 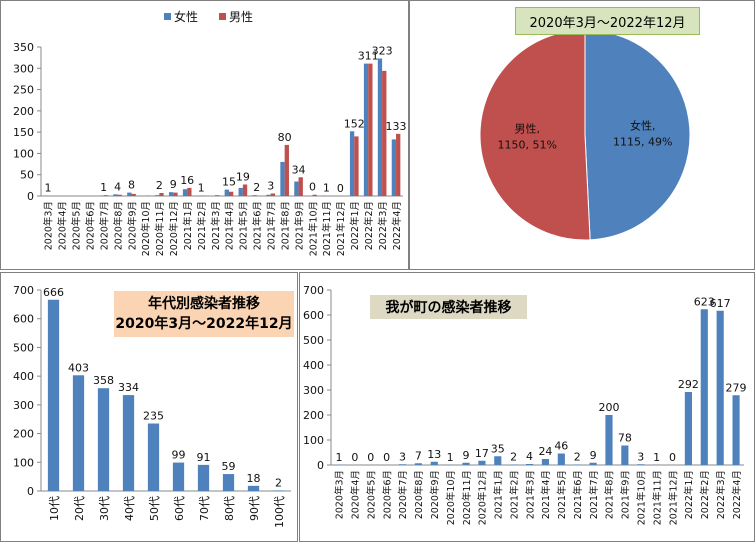 What do you see at coordinates (167, 16) in the screenshot?
I see `legend-swatch` at bounding box center [167, 16].